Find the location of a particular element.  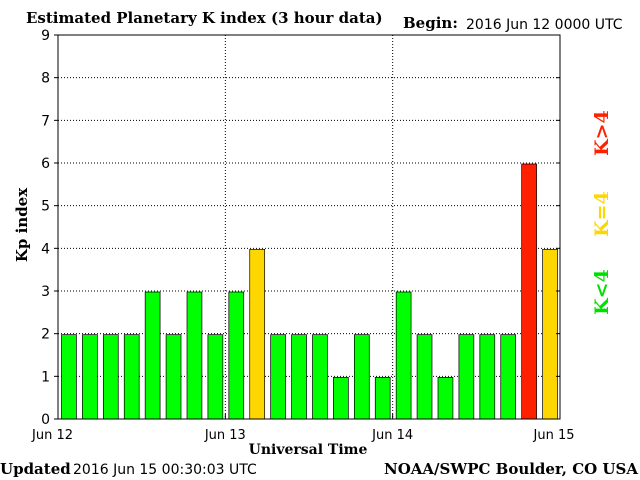

y-tick-label: 2 is located at coordinates (45, 335).